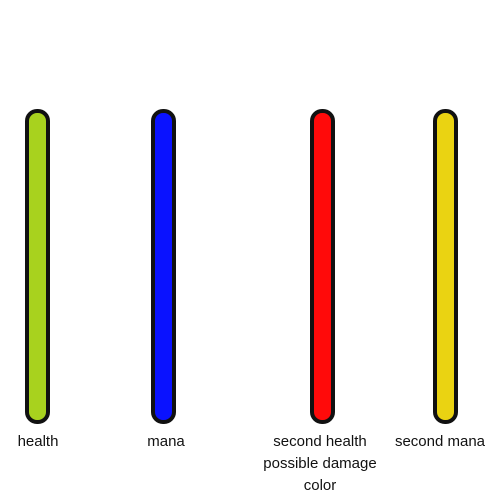 The width and height of the screenshot is (500, 500). Describe the element at coordinates (320, 485) in the screenshot. I see `second-health-label-line-3: color` at that location.